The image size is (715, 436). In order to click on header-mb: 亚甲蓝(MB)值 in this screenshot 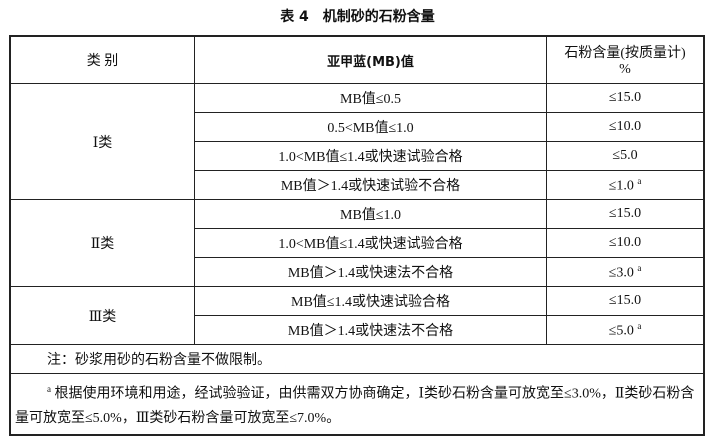, I will do `click(370, 59)`.